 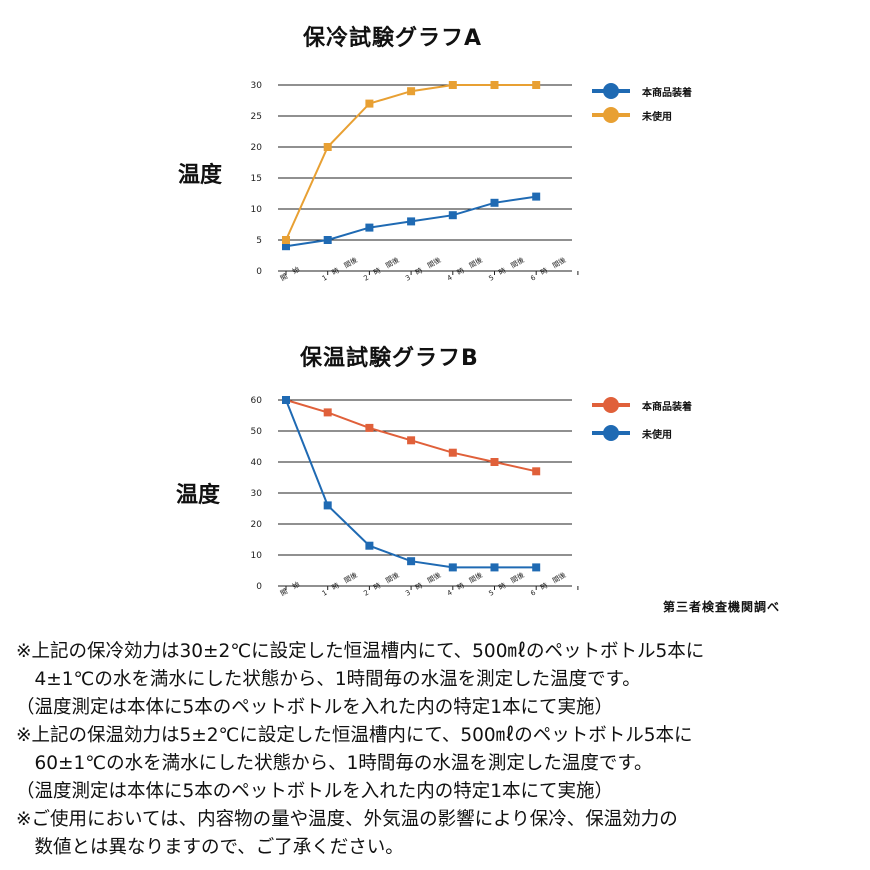 What do you see at coordinates (259, 241) in the screenshot?
I see `y-tick-label: 5` at bounding box center [259, 241].